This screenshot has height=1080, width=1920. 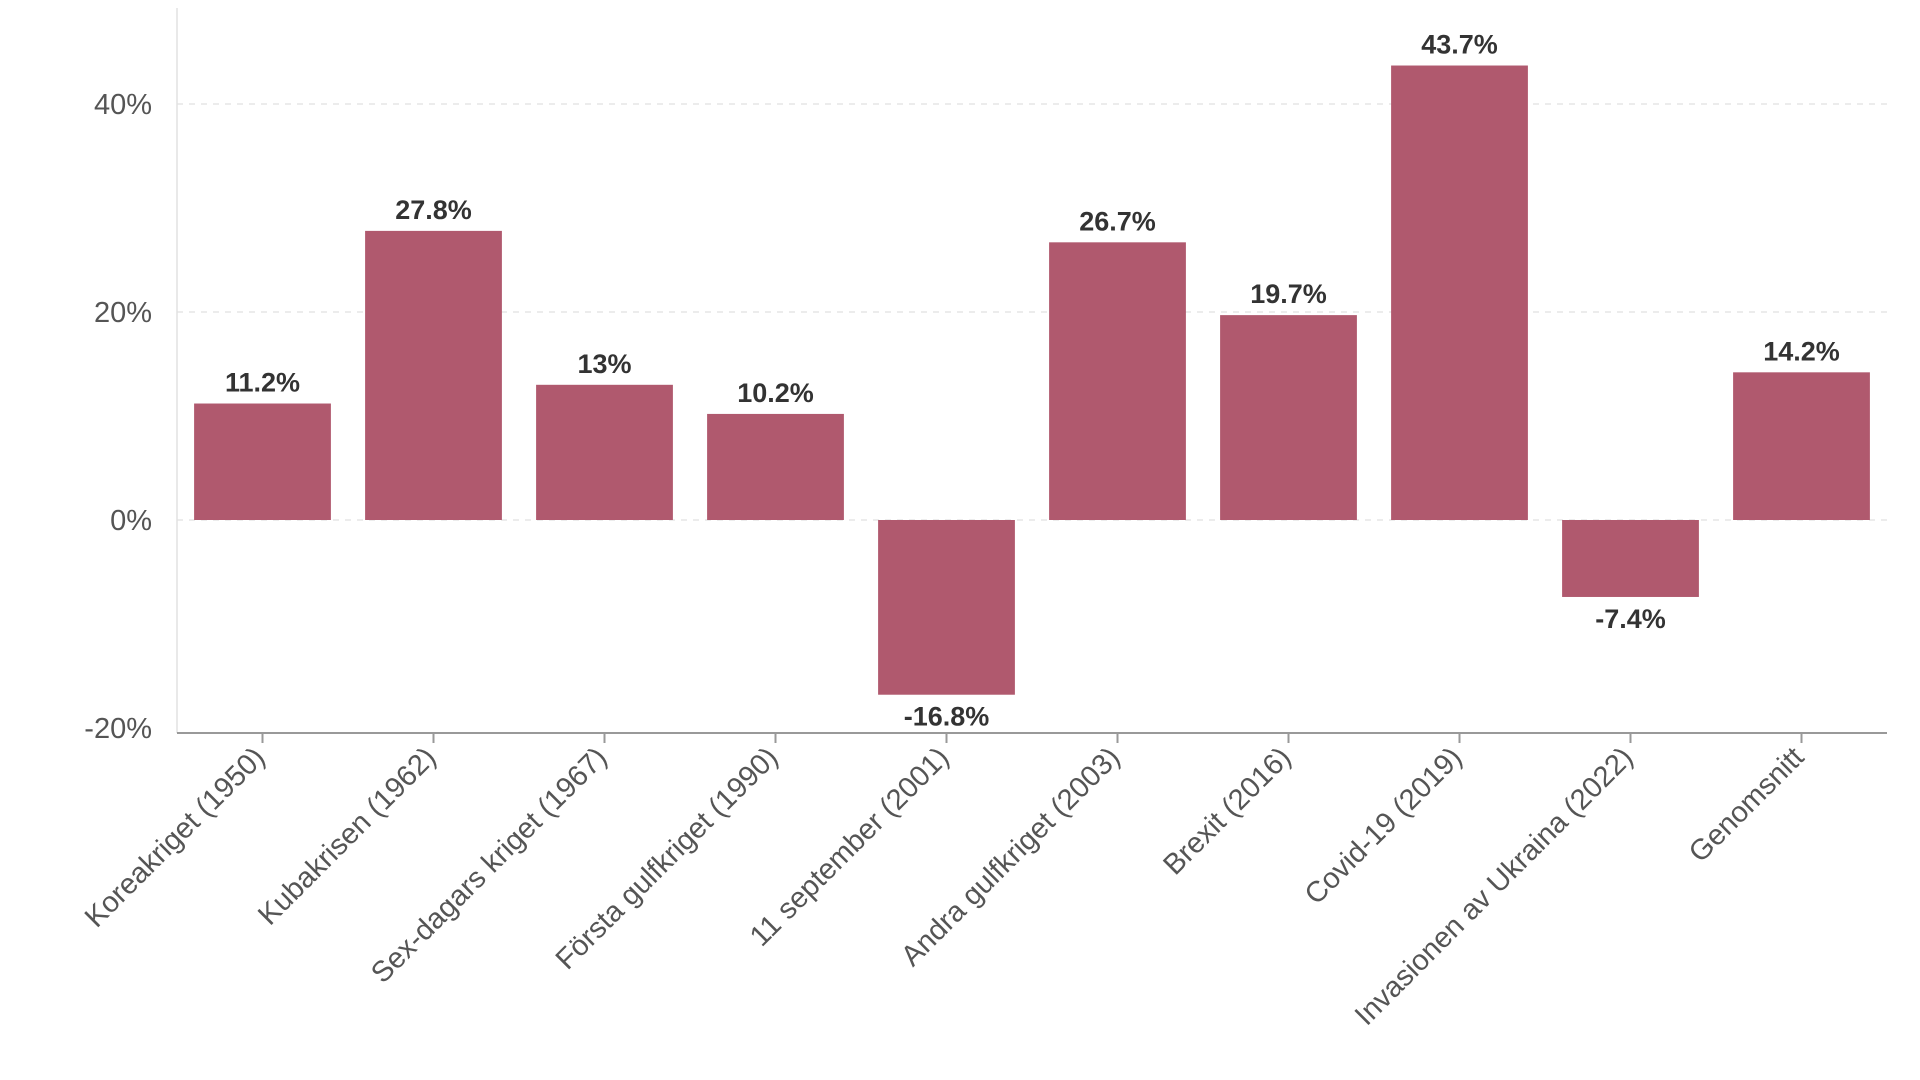 What do you see at coordinates (1117, 221) in the screenshot?
I see `bar-value-label: 26.7%` at bounding box center [1117, 221].